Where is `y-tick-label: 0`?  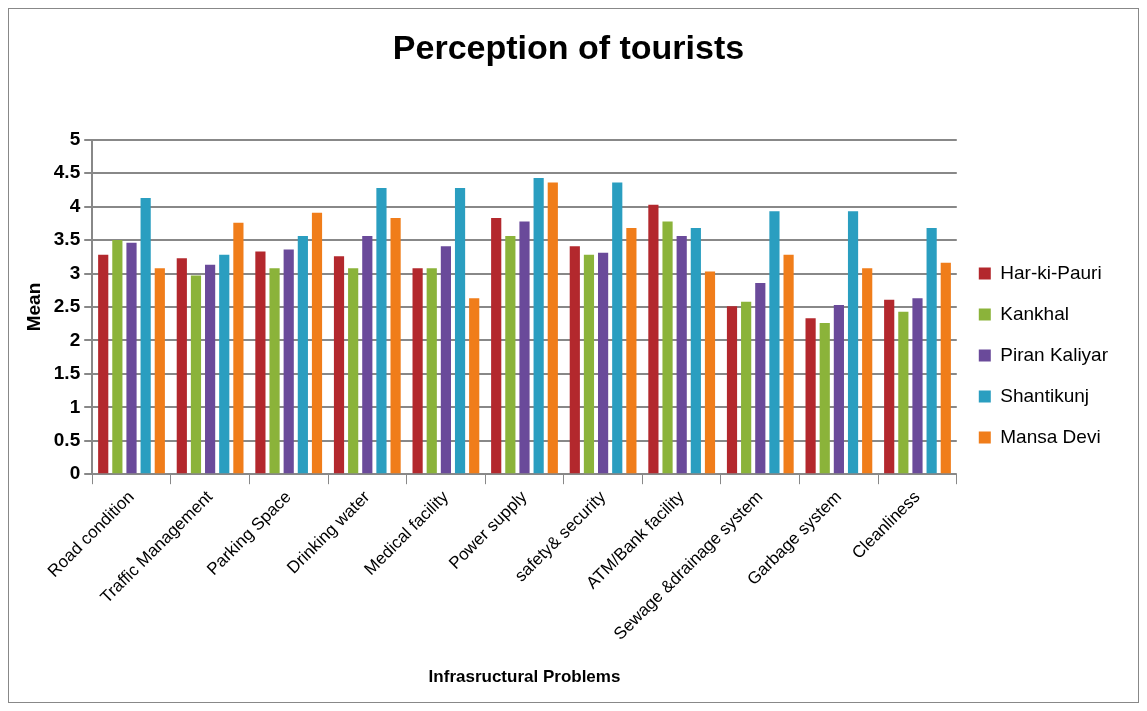 y-tick-label: 0 is located at coordinates (75, 473).